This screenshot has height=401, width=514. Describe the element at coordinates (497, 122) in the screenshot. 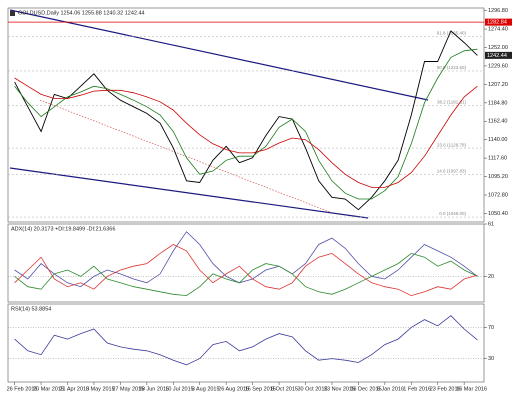

I see `y-tick-label: 1162.40` at that location.